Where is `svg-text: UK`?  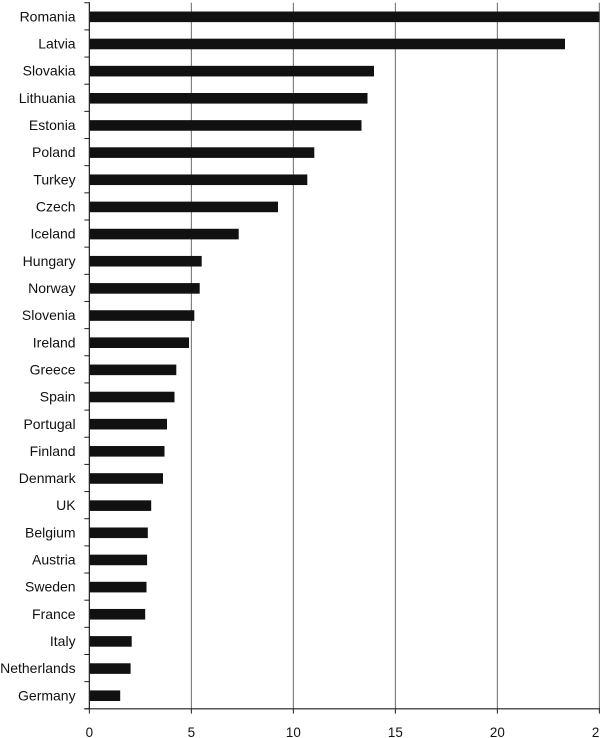
svg-text: UK is located at coordinates (66, 505).